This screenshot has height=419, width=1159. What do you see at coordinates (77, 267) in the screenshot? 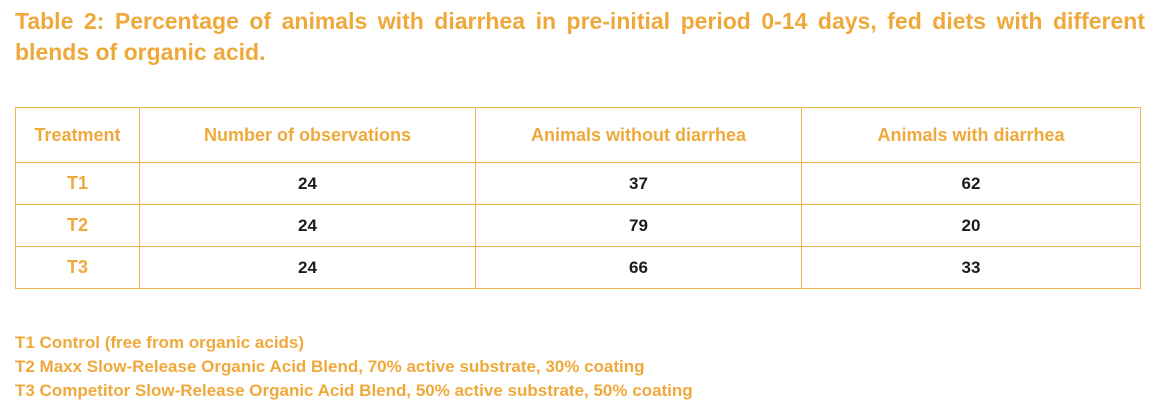
I see `cell-treatment: T3` at bounding box center [77, 267].